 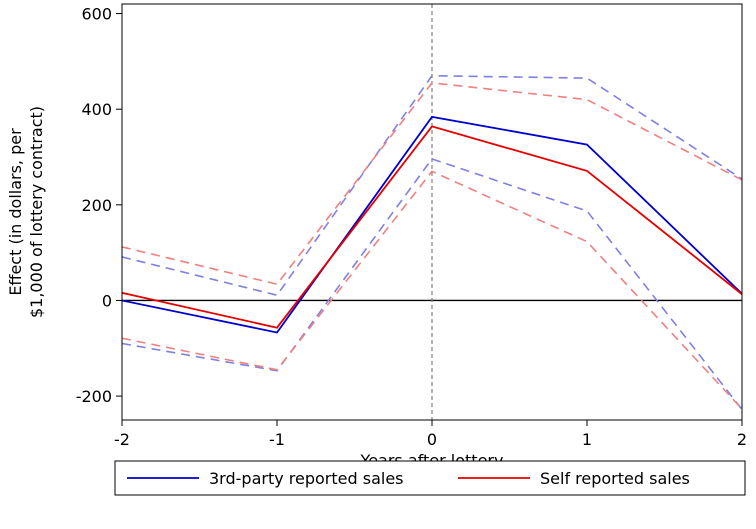 I want to click on legend-label: Self reported sales, so click(x=615, y=478).